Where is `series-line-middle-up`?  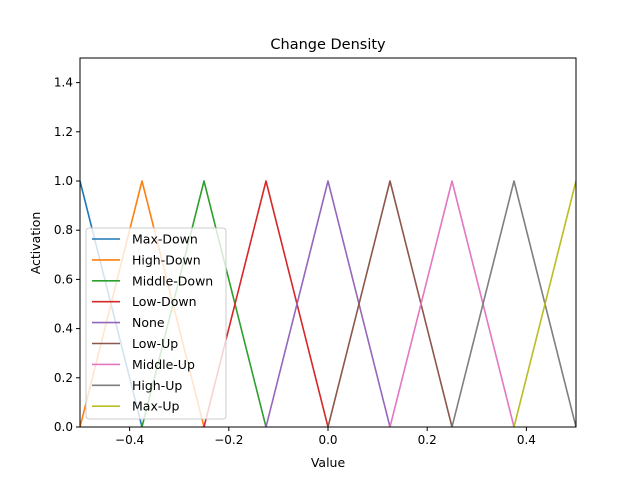
series-line-middle-up is located at coordinates (452, 303).